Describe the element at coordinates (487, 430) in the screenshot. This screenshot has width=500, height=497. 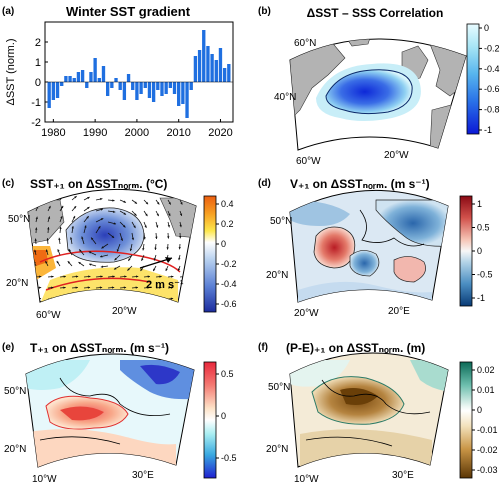
I see `colorbar-tick-label: -0.01` at that location.